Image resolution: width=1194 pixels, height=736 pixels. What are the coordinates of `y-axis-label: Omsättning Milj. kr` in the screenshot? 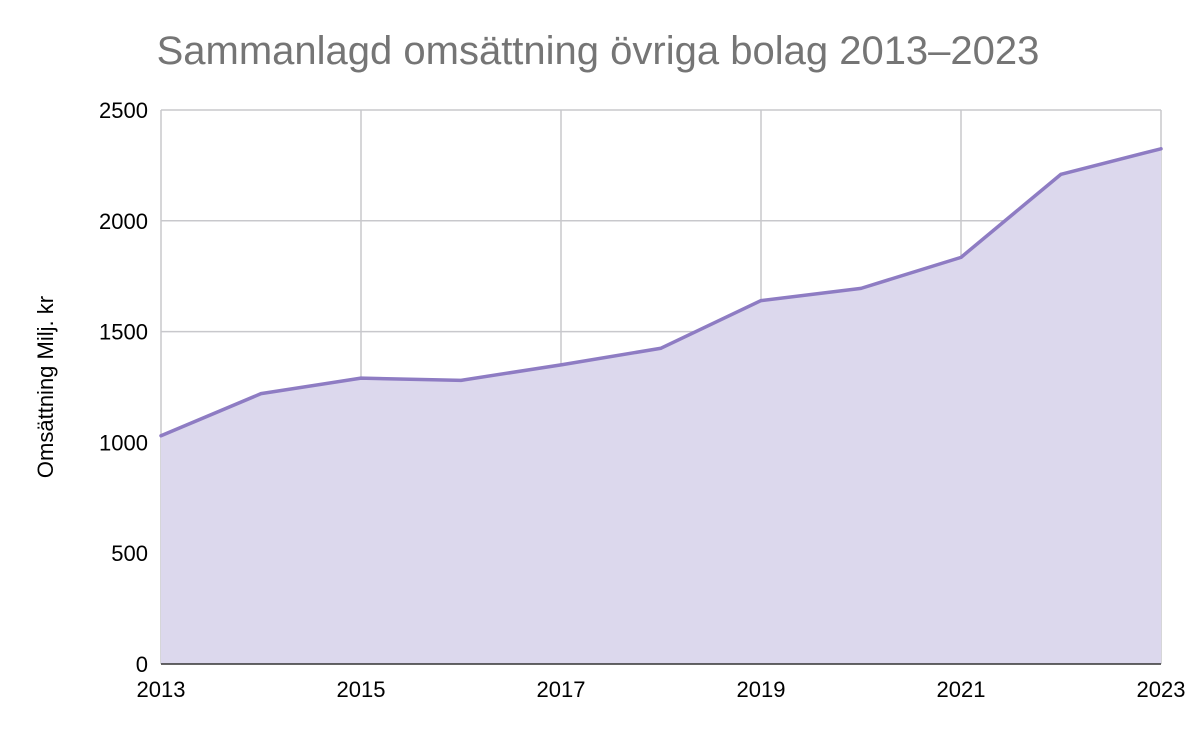 It's located at (45, 387).